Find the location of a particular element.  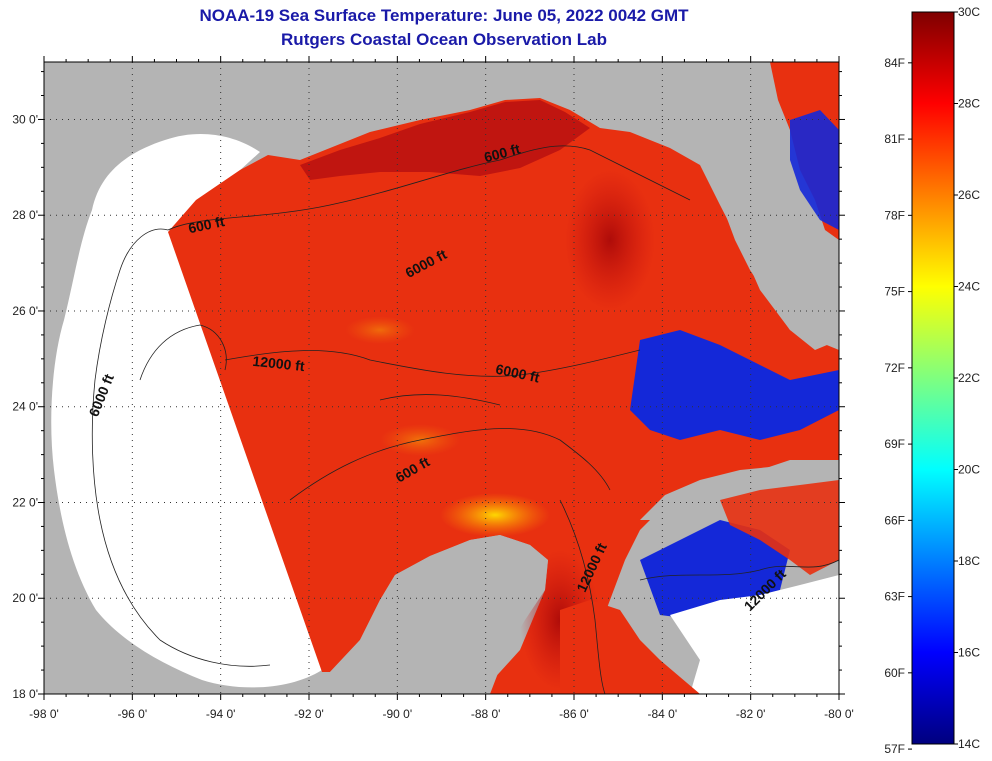

fahrenheit-label: 63F is located at coordinates (894, 597).